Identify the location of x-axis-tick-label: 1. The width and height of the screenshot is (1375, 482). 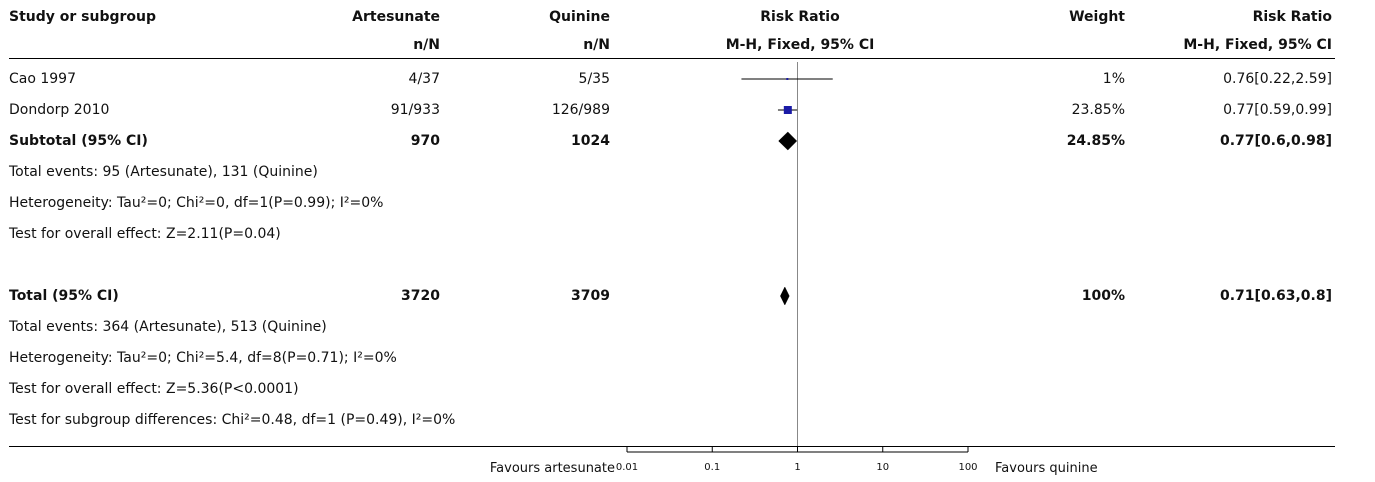
(797, 467).